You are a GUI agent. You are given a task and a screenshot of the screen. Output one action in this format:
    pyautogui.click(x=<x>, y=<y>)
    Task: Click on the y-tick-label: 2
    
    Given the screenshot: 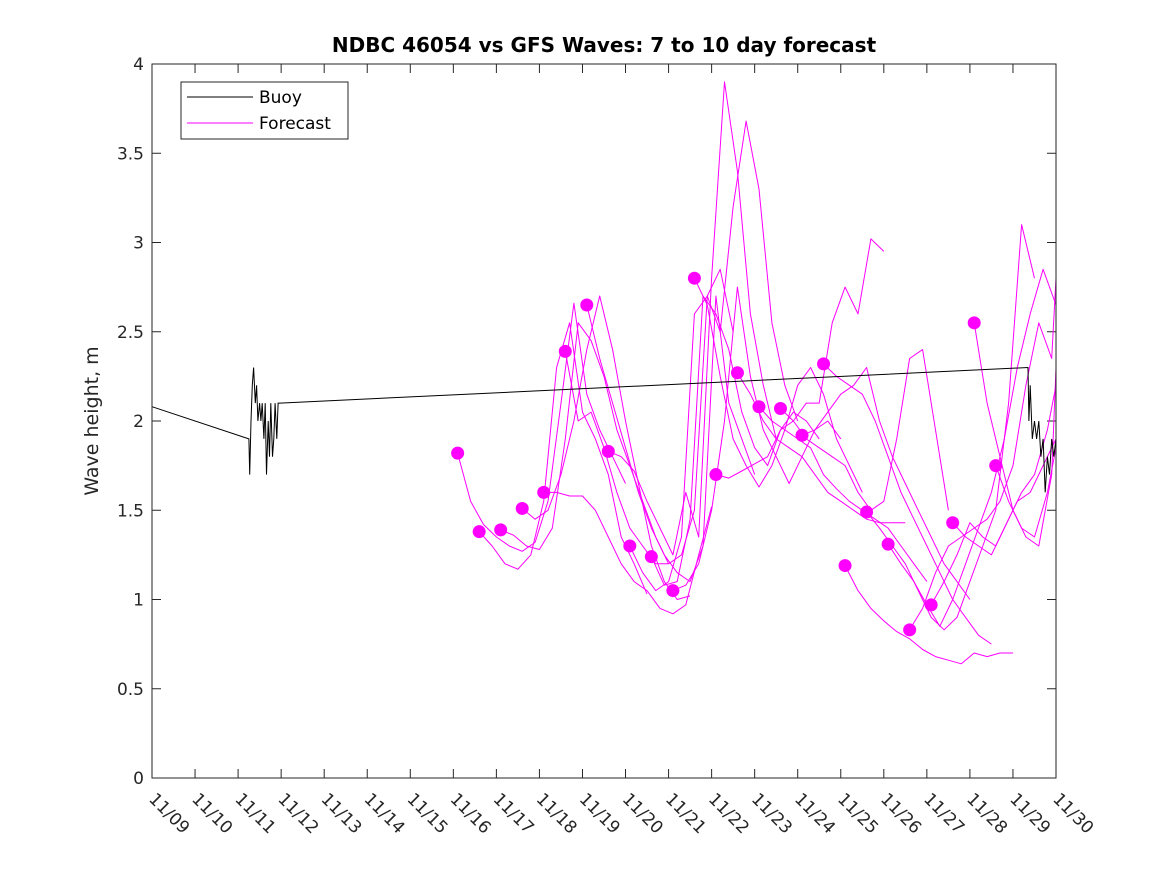 What is the action you would take?
    pyautogui.click(x=138, y=422)
    